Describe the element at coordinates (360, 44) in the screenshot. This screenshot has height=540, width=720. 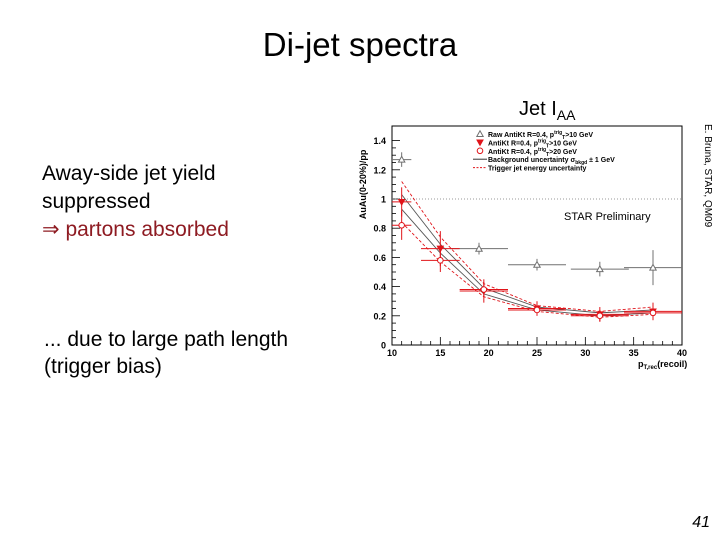
I see `slide-title: Di-jet spectra` at that location.